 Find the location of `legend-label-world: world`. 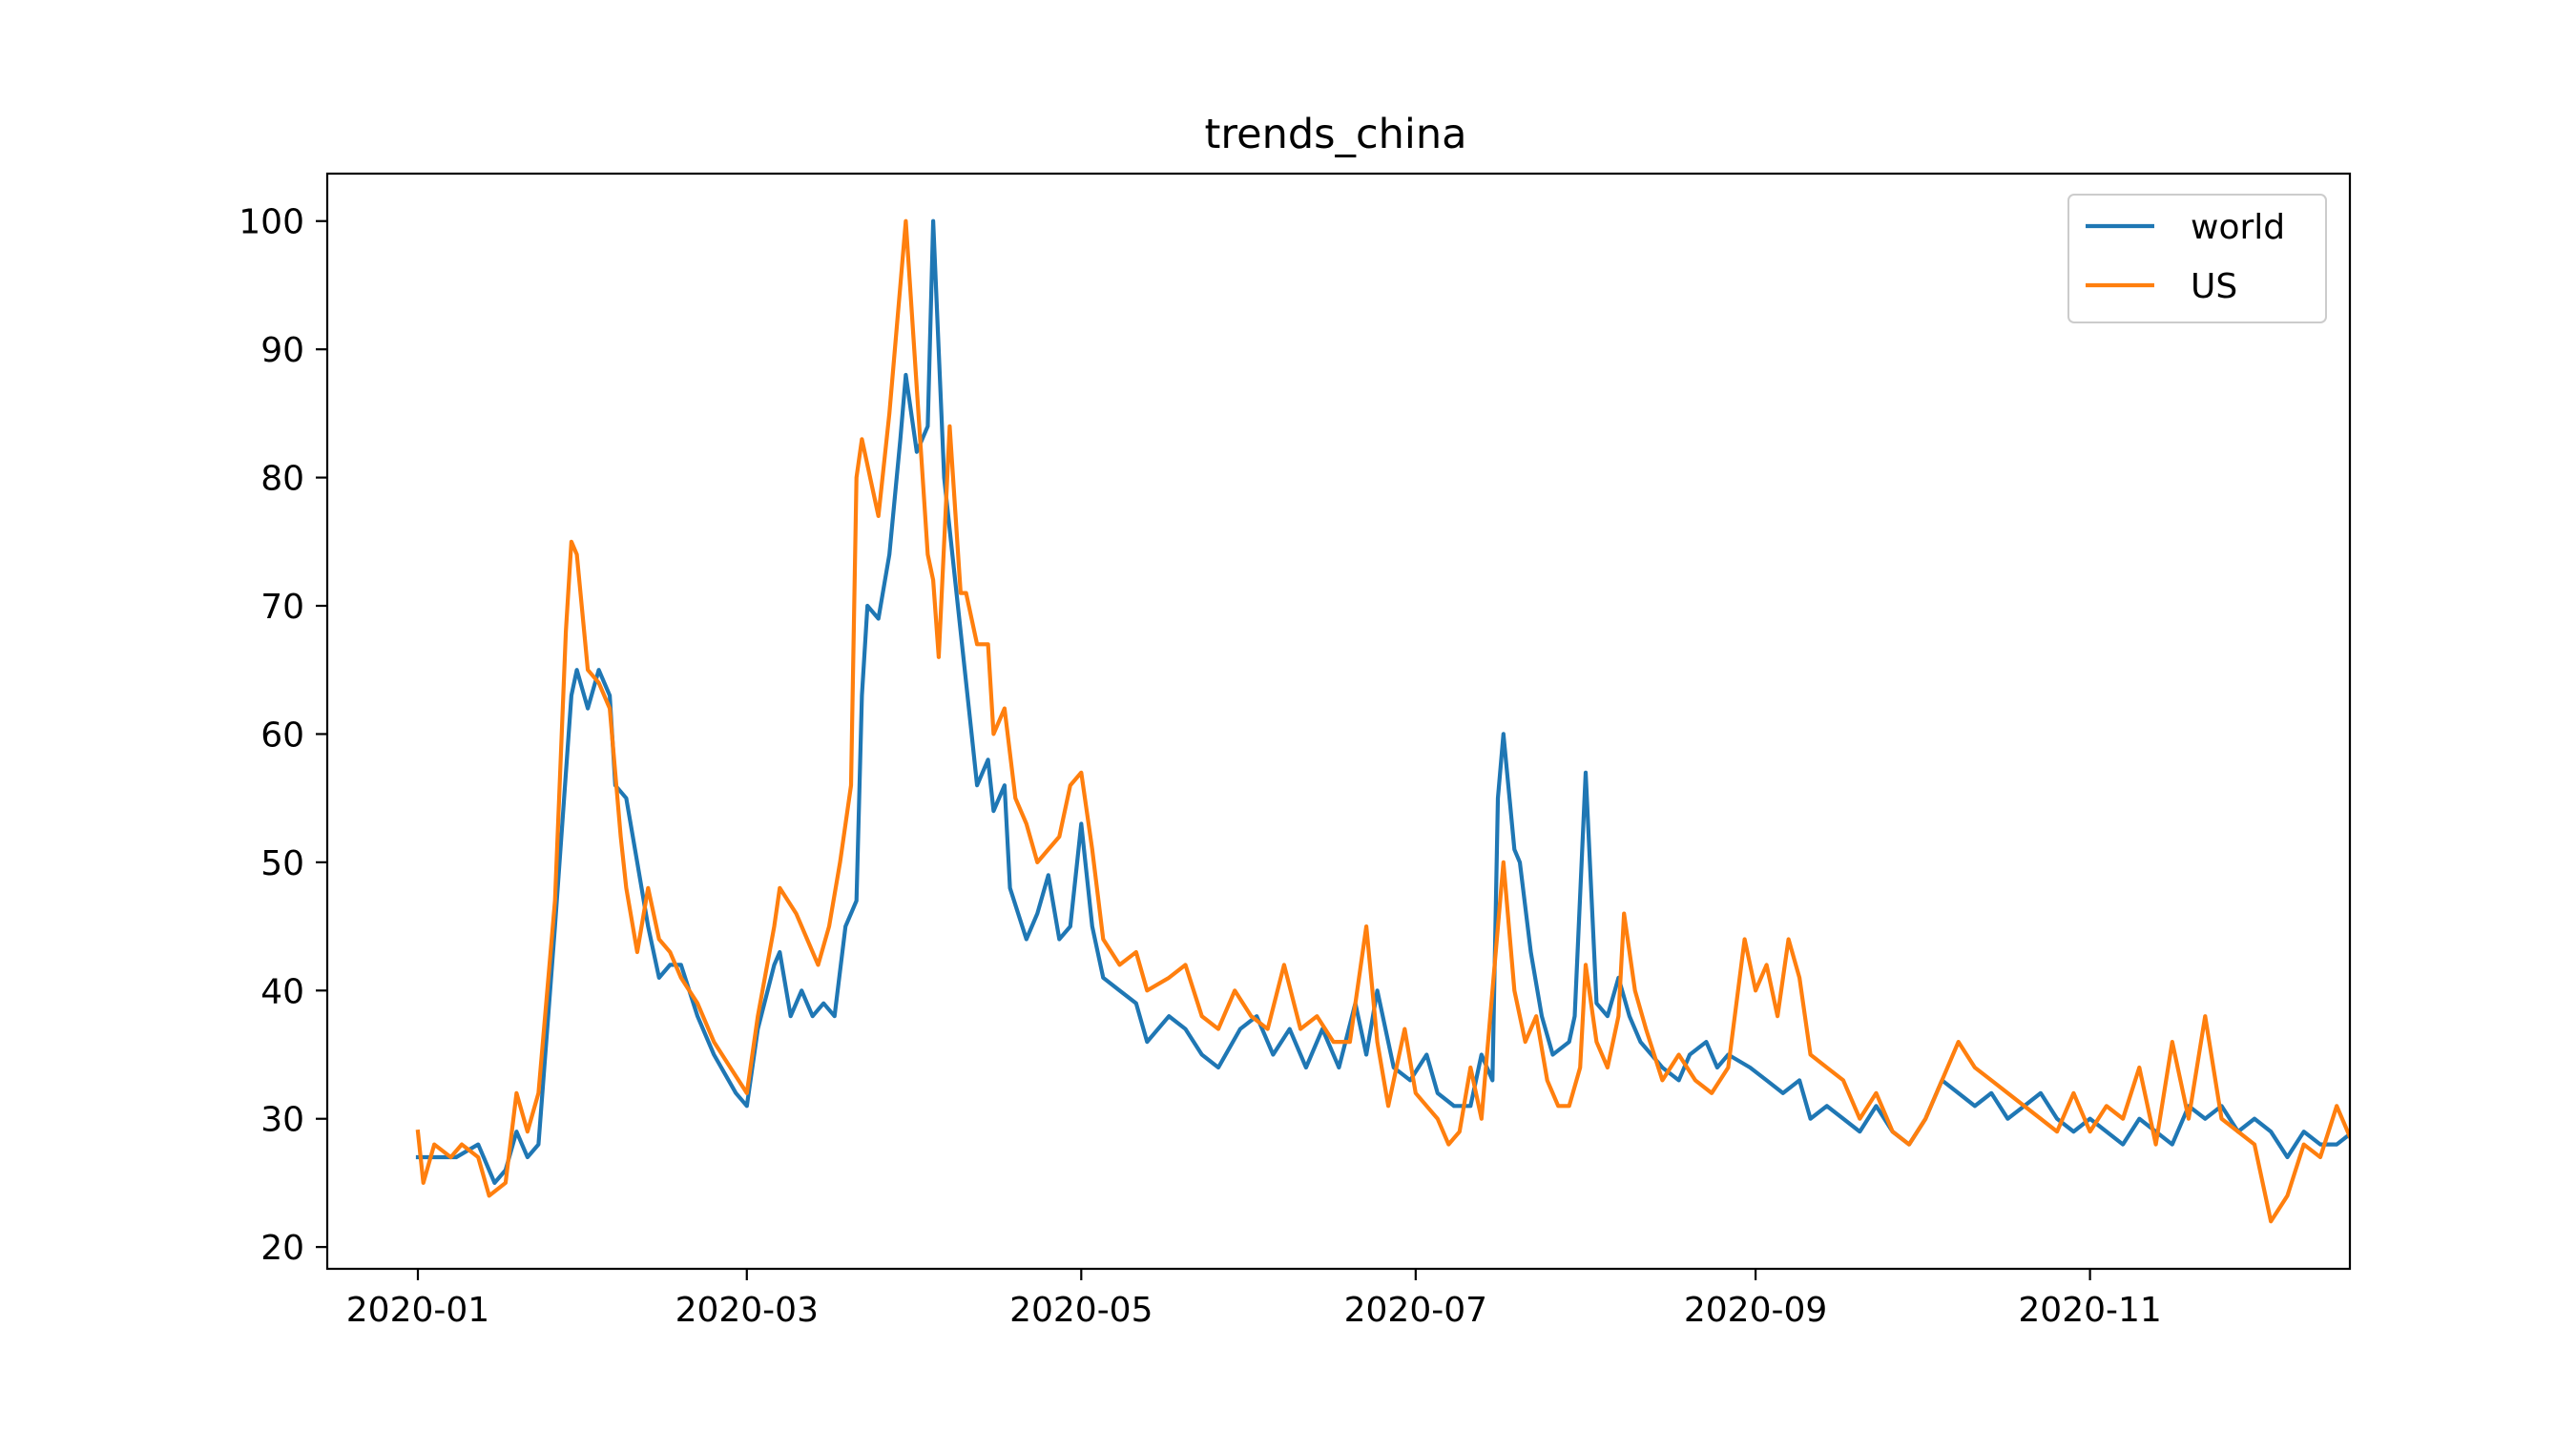

legend-label-world: world is located at coordinates (2238, 227).